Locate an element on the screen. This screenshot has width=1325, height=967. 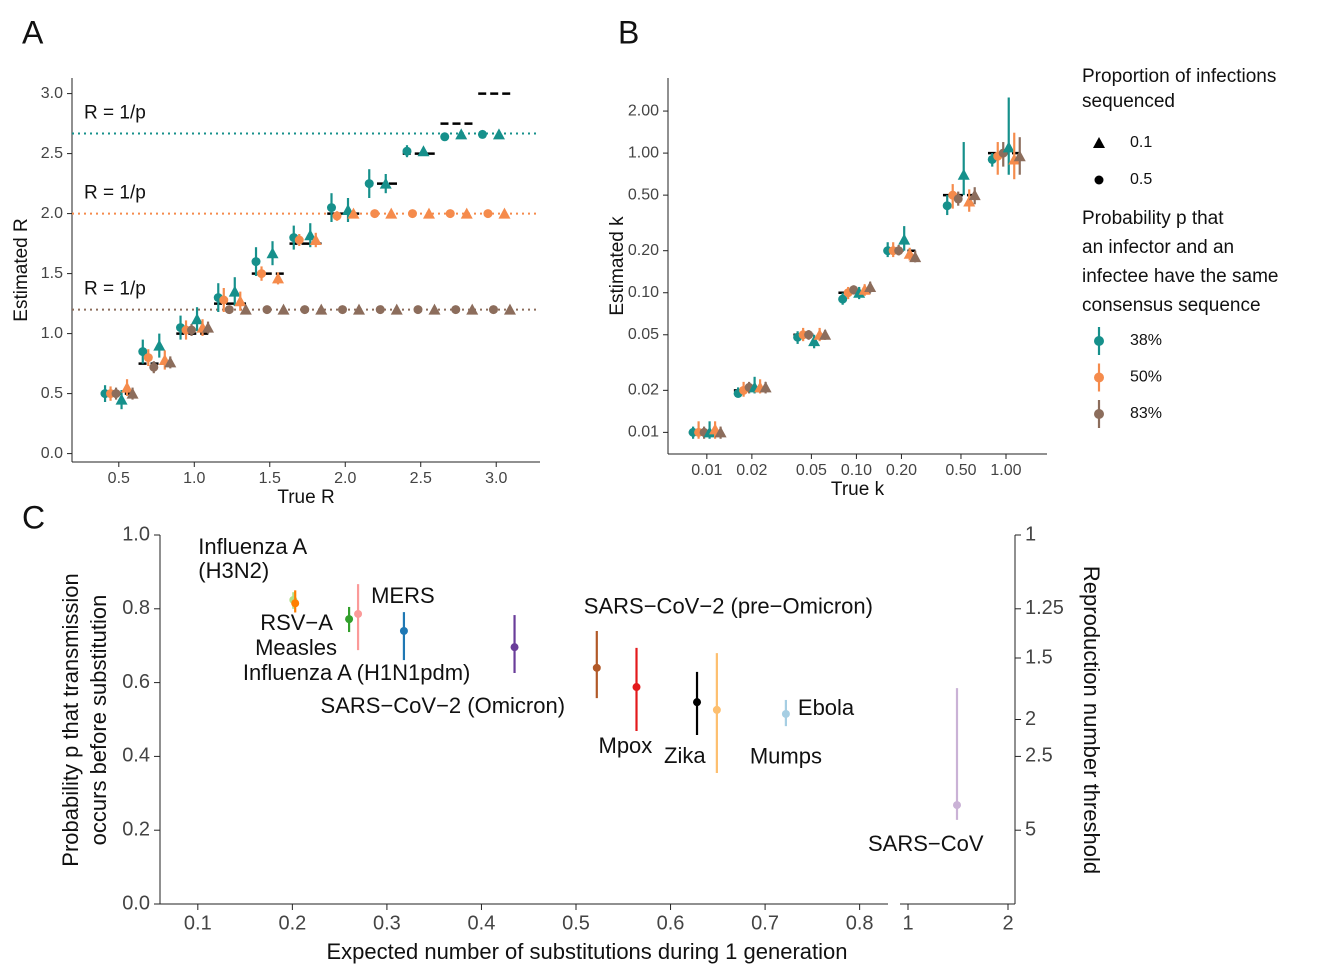
x-tick-label: 0.50 is located at coordinates (960, 470).